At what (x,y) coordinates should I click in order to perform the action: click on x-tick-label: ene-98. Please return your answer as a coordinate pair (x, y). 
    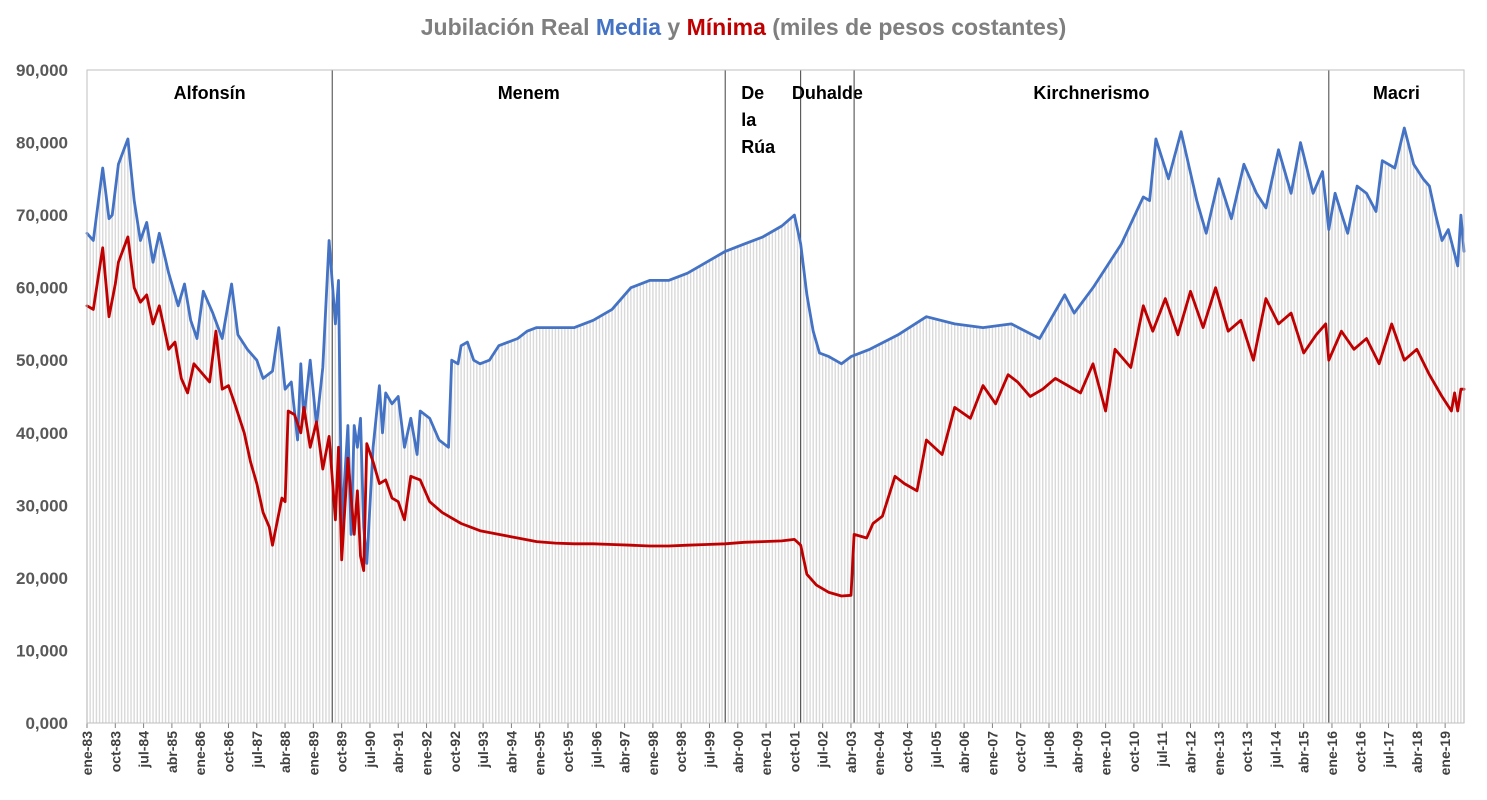
    Looking at the image, I should click on (653, 753).